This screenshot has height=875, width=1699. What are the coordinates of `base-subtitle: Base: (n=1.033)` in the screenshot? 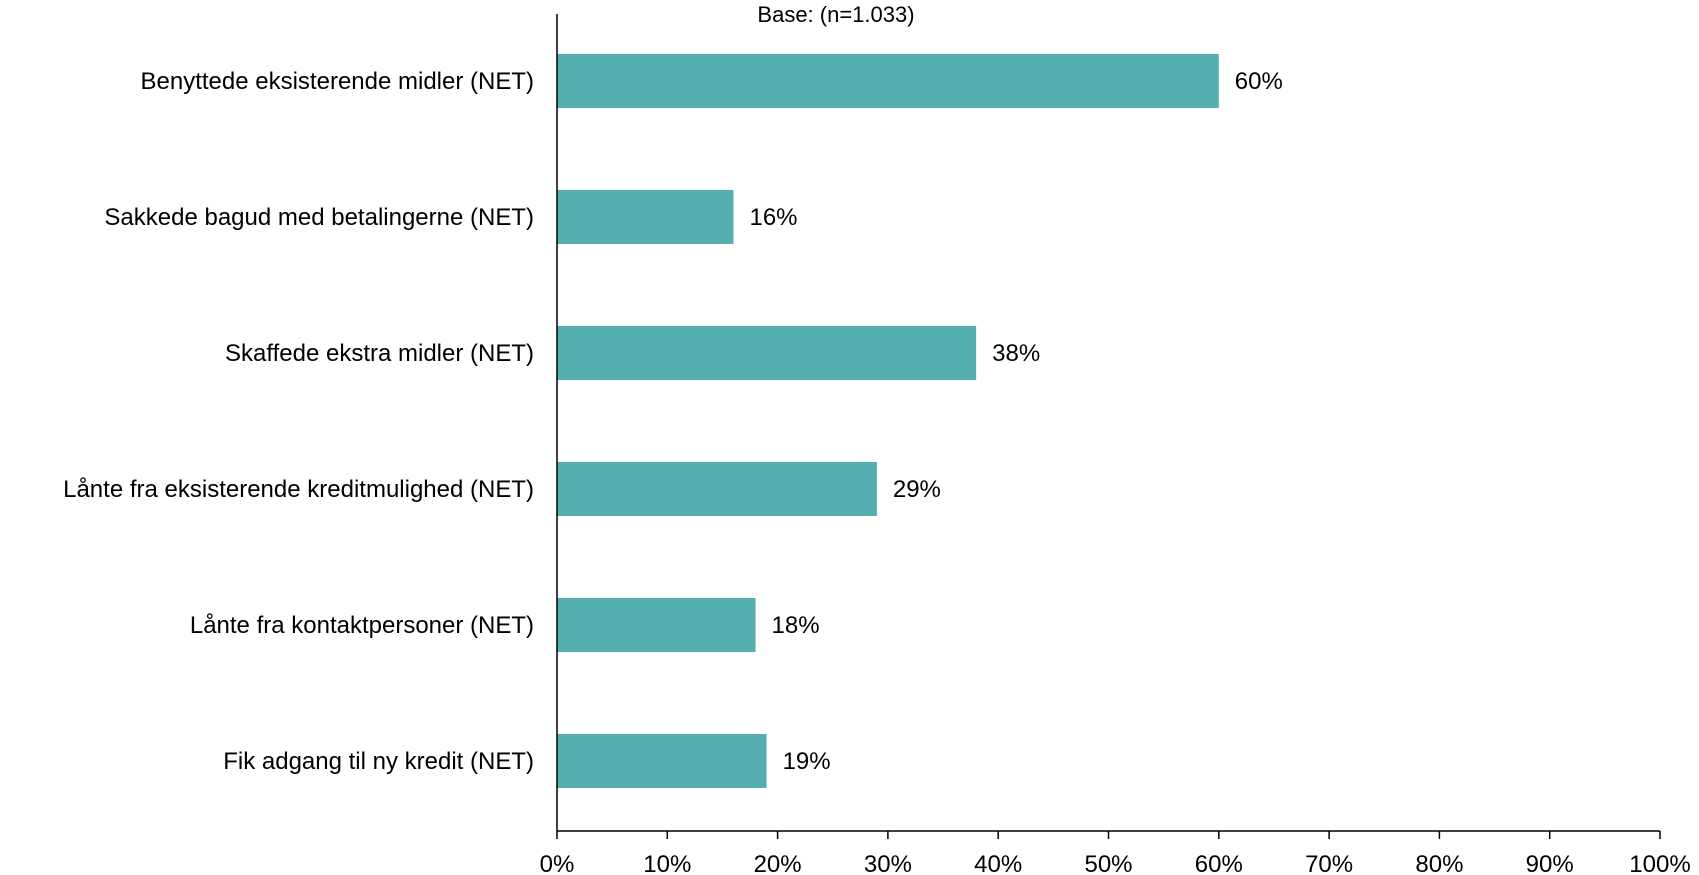 It's located at (835, 14).